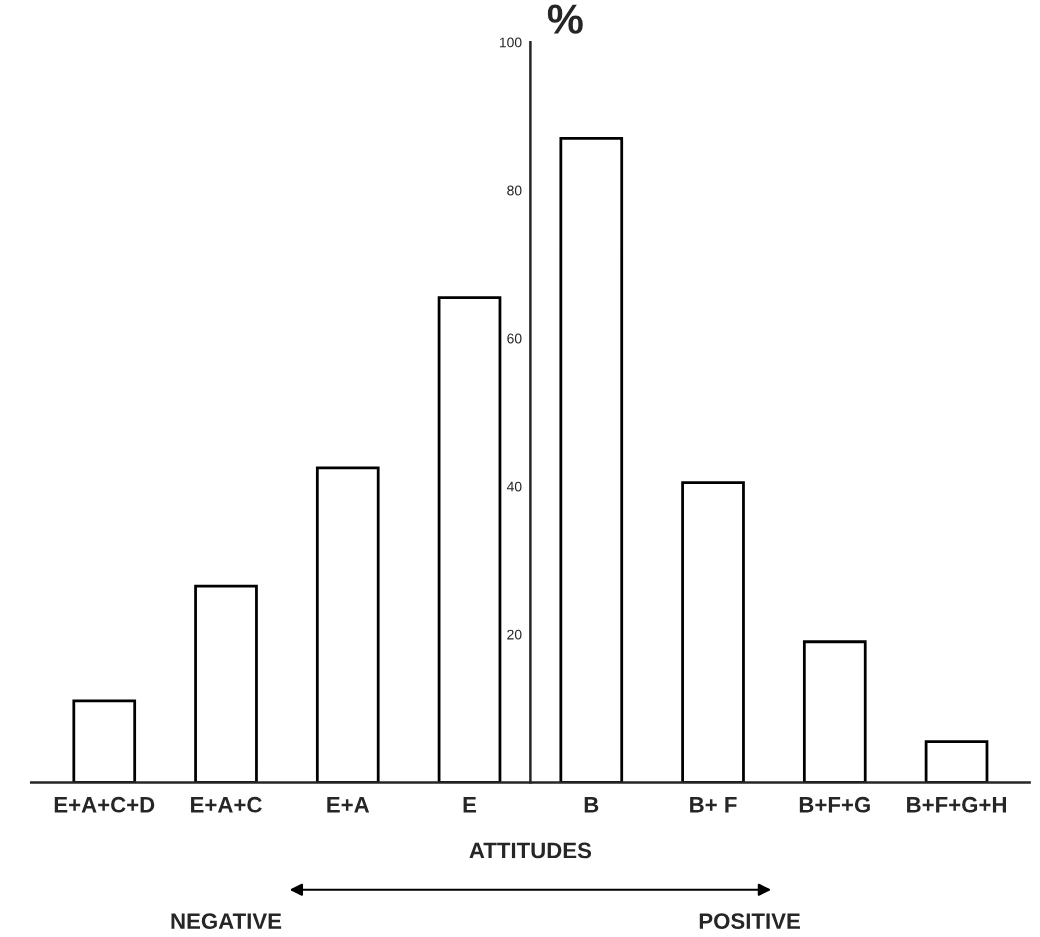 This screenshot has width=1040, height=937. Describe the element at coordinates (104, 804) in the screenshot. I see `x-tick-label: E+A+C+D` at that location.